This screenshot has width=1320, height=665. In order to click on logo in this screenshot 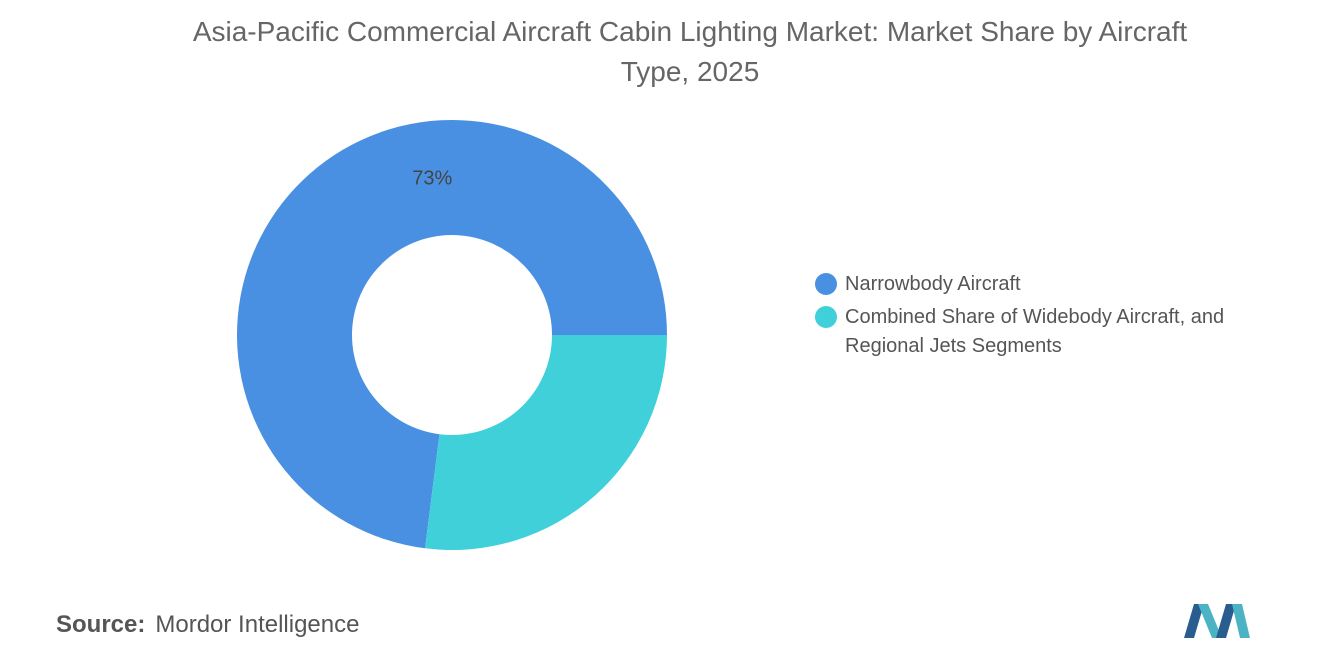, I will do `click(1217, 621)`.